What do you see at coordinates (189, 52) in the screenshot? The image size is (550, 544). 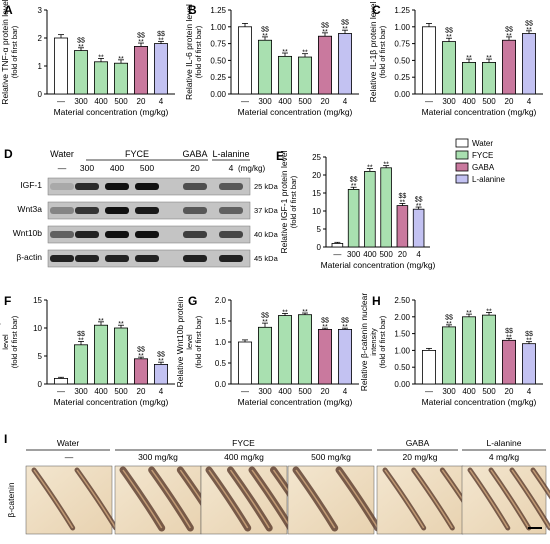 I see `y-axis-label: Relative IL-6 protein level` at bounding box center [189, 52].